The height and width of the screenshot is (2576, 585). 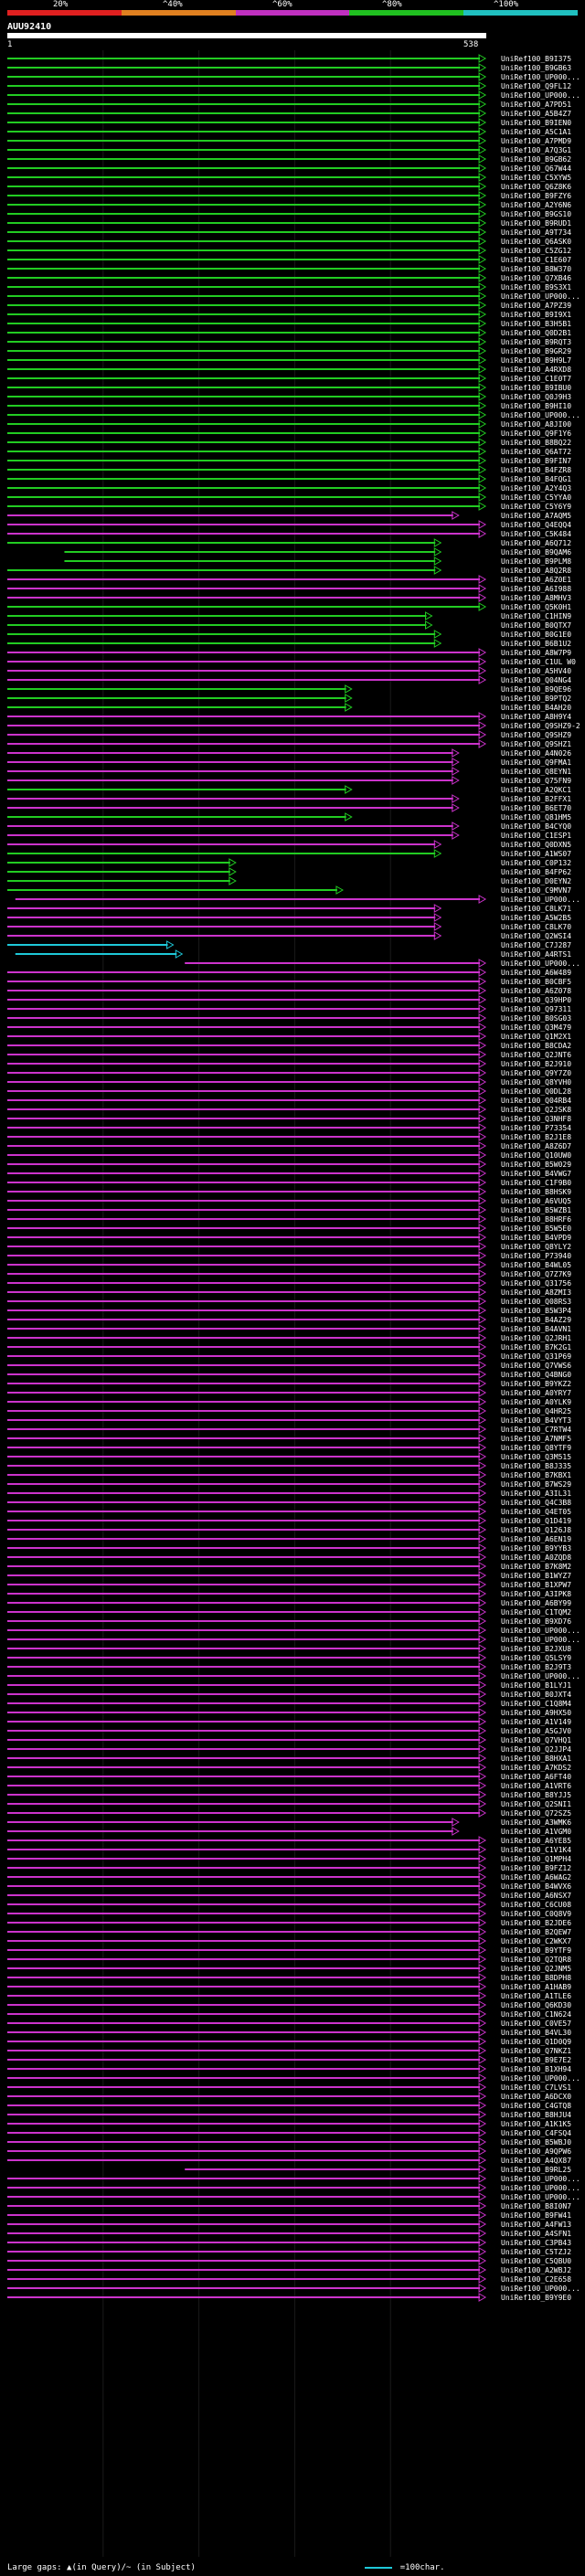 What do you see at coordinates (536, 1749) in the screenshot?
I see `hit-label: UniRef100_Q2JJP4` at bounding box center [536, 1749].